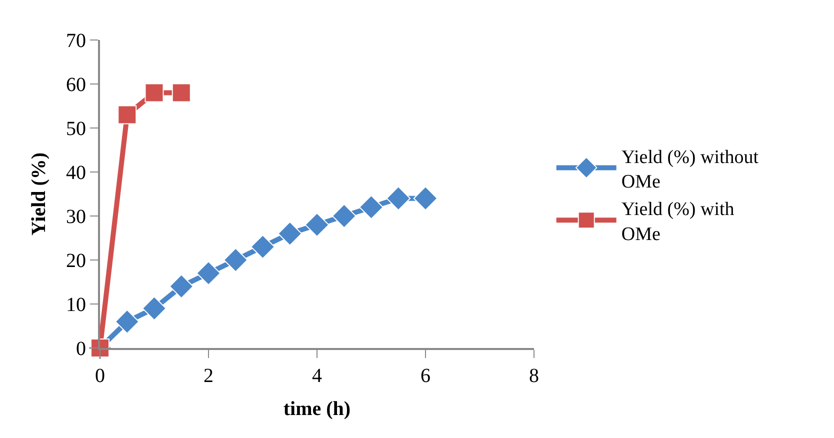  What do you see at coordinates (76, 261) in the screenshot?
I see `y-tick-label: 20` at bounding box center [76, 261].